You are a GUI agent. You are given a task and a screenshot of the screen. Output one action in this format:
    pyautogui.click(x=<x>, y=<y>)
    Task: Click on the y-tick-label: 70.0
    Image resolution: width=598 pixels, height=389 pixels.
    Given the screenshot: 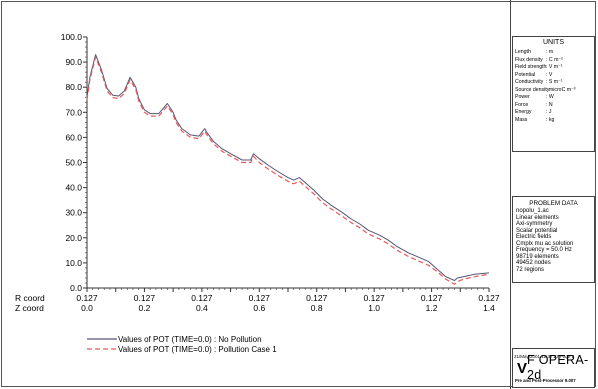 What is the action you would take?
    pyautogui.click(x=73, y=112)
    